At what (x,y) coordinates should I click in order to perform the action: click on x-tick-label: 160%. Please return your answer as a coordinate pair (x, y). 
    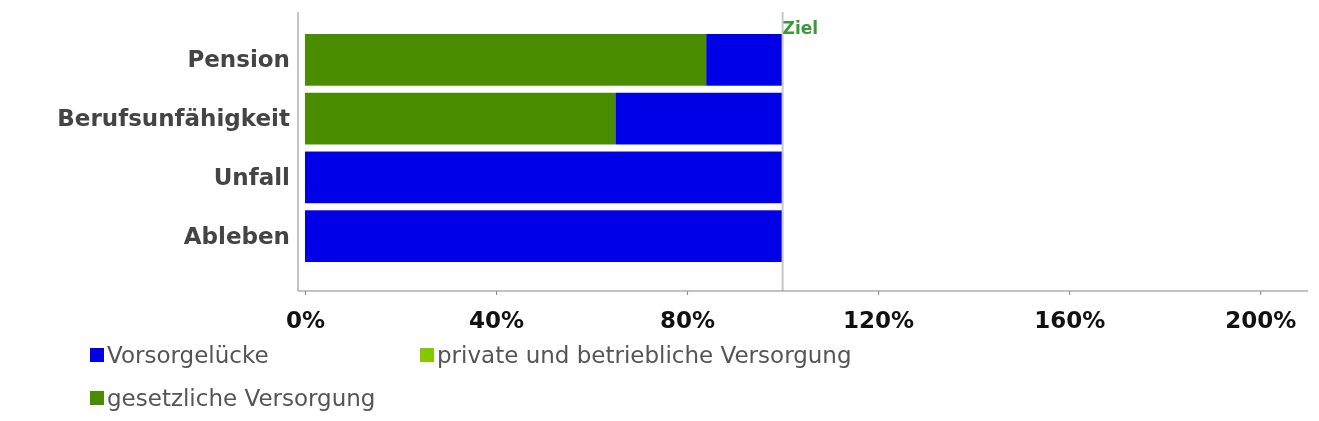
    Looking at the image, I should click on (1070, 319).